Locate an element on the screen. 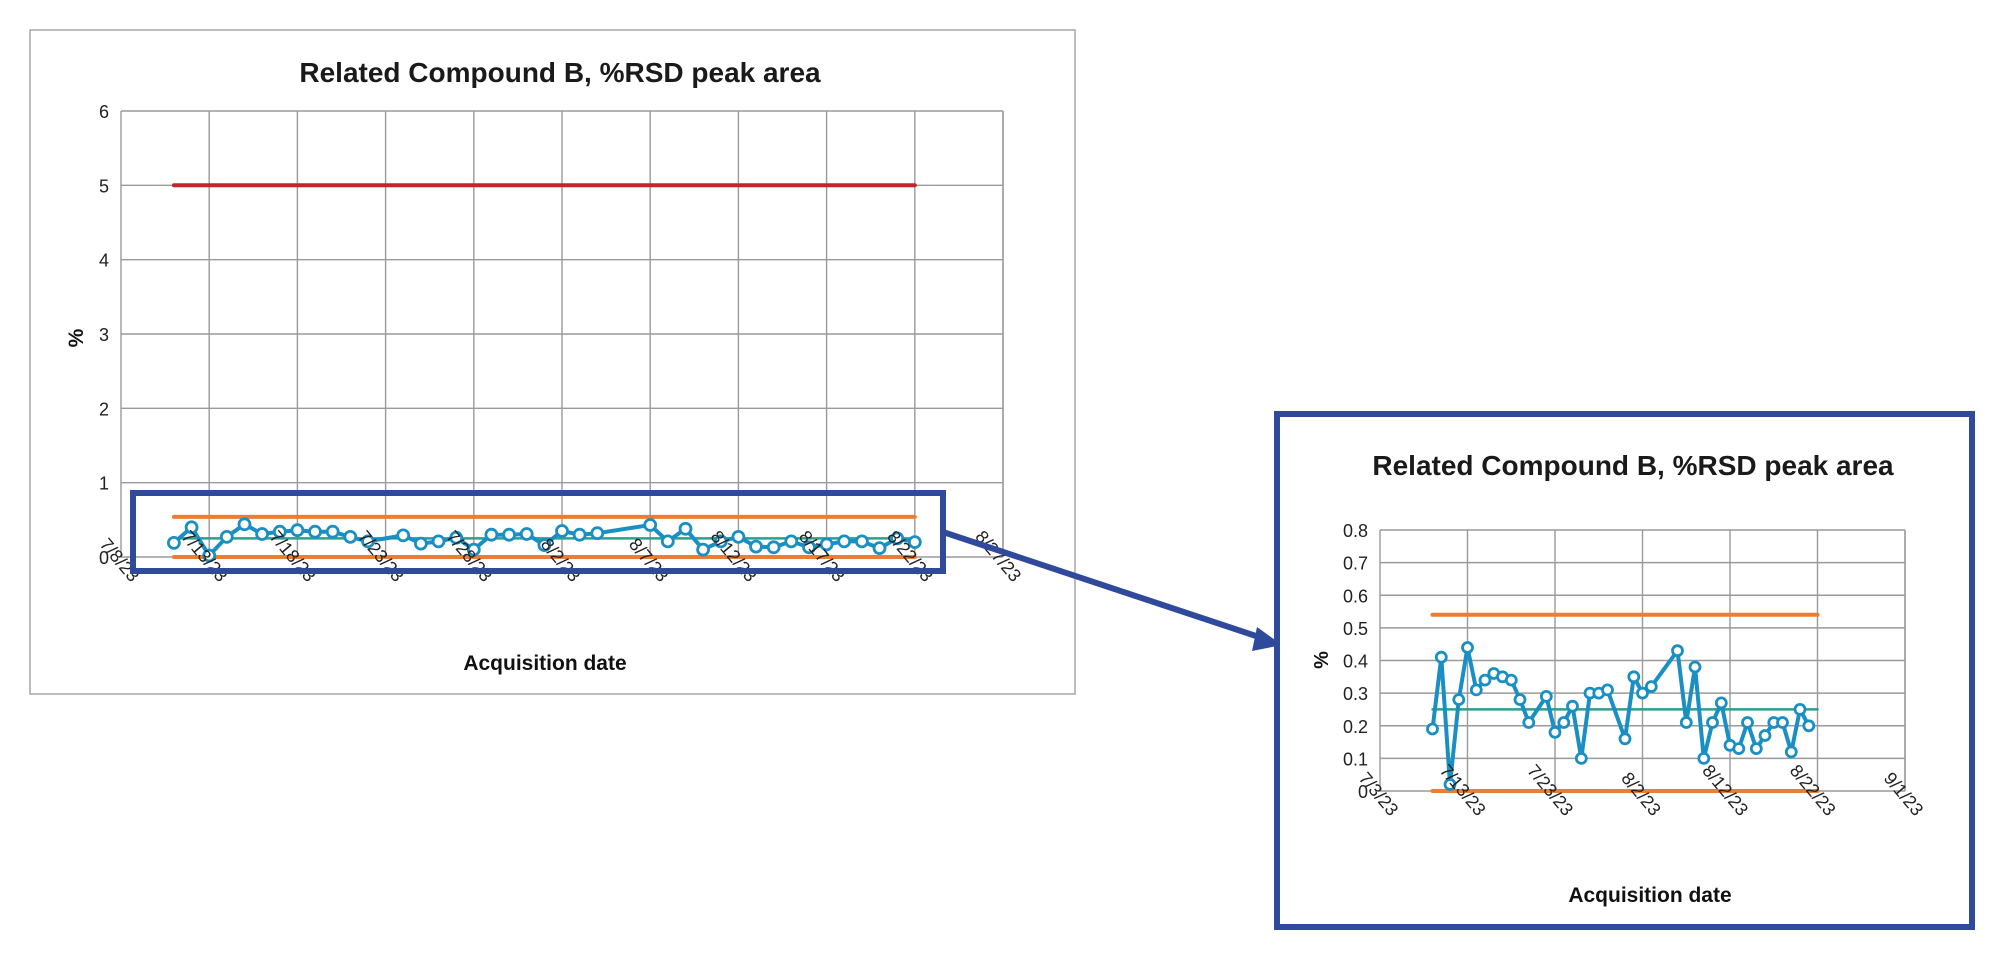 This screenshot has width=2000, height=956. main-chart-title: Related Compound B, %RSD peak area is located at coordinates (560, 72).